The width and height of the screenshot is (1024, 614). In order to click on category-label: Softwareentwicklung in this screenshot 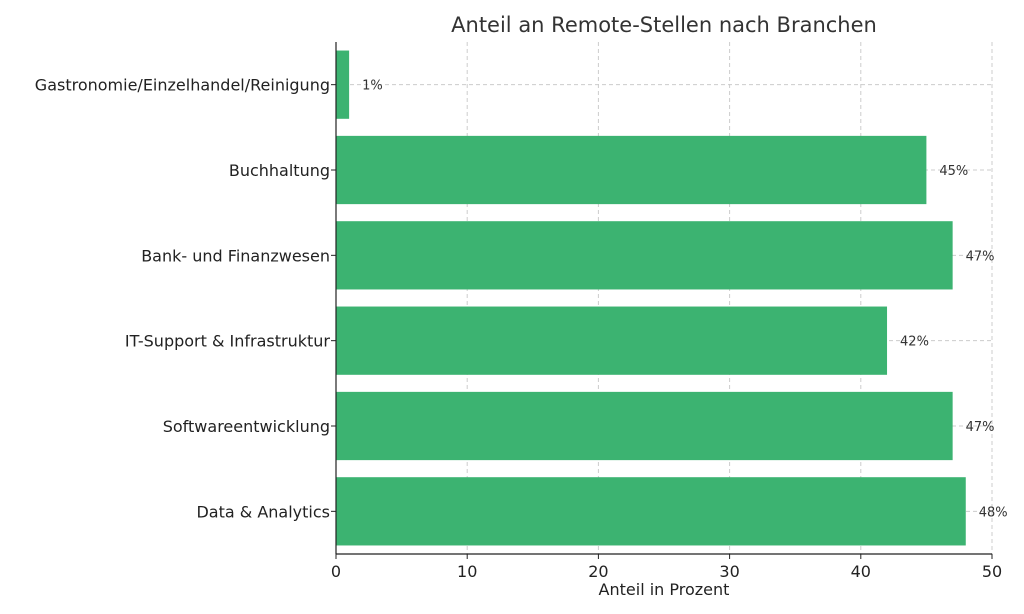, I will do `click(246, 426)`.